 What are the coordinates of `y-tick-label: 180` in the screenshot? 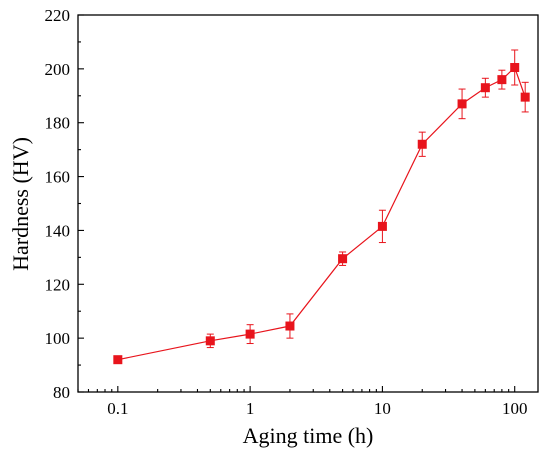 It's located at (58, 123).